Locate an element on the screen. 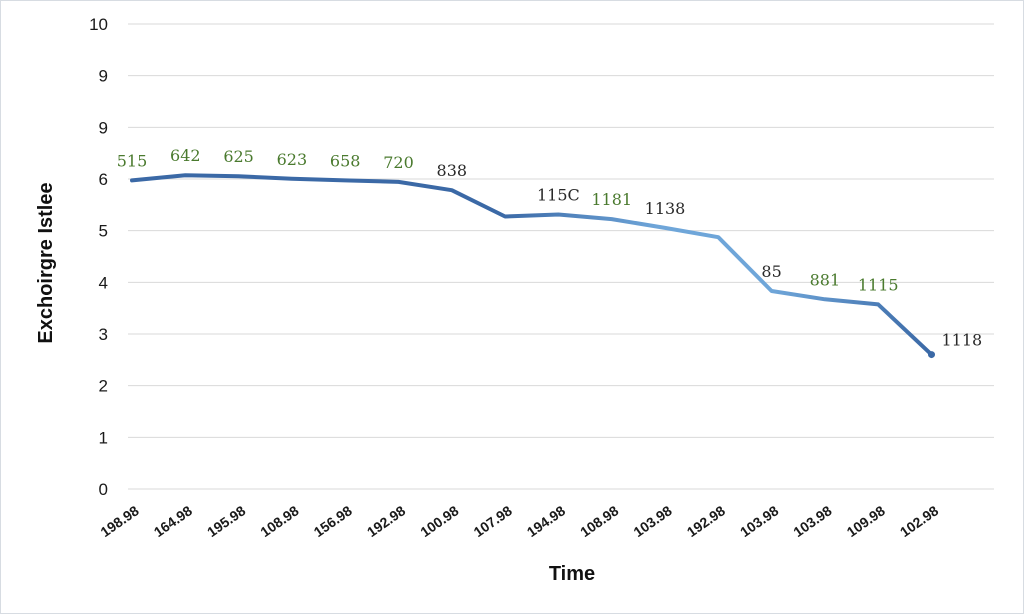 The height and width of the screenshot is (614, 1024). data-label: 1115 is located at coordinates (878, 284).